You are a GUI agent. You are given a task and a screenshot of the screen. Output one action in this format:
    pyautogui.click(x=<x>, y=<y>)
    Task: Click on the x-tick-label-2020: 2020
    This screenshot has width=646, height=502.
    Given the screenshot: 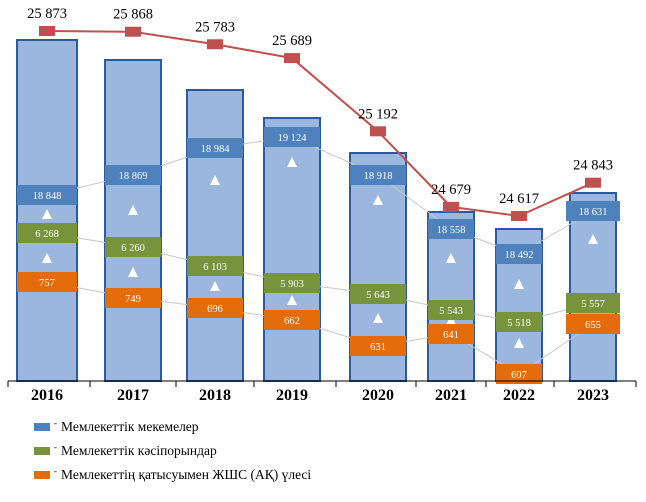 What is the action you would take?
    pyautogui.click(x=378, y=395)
    